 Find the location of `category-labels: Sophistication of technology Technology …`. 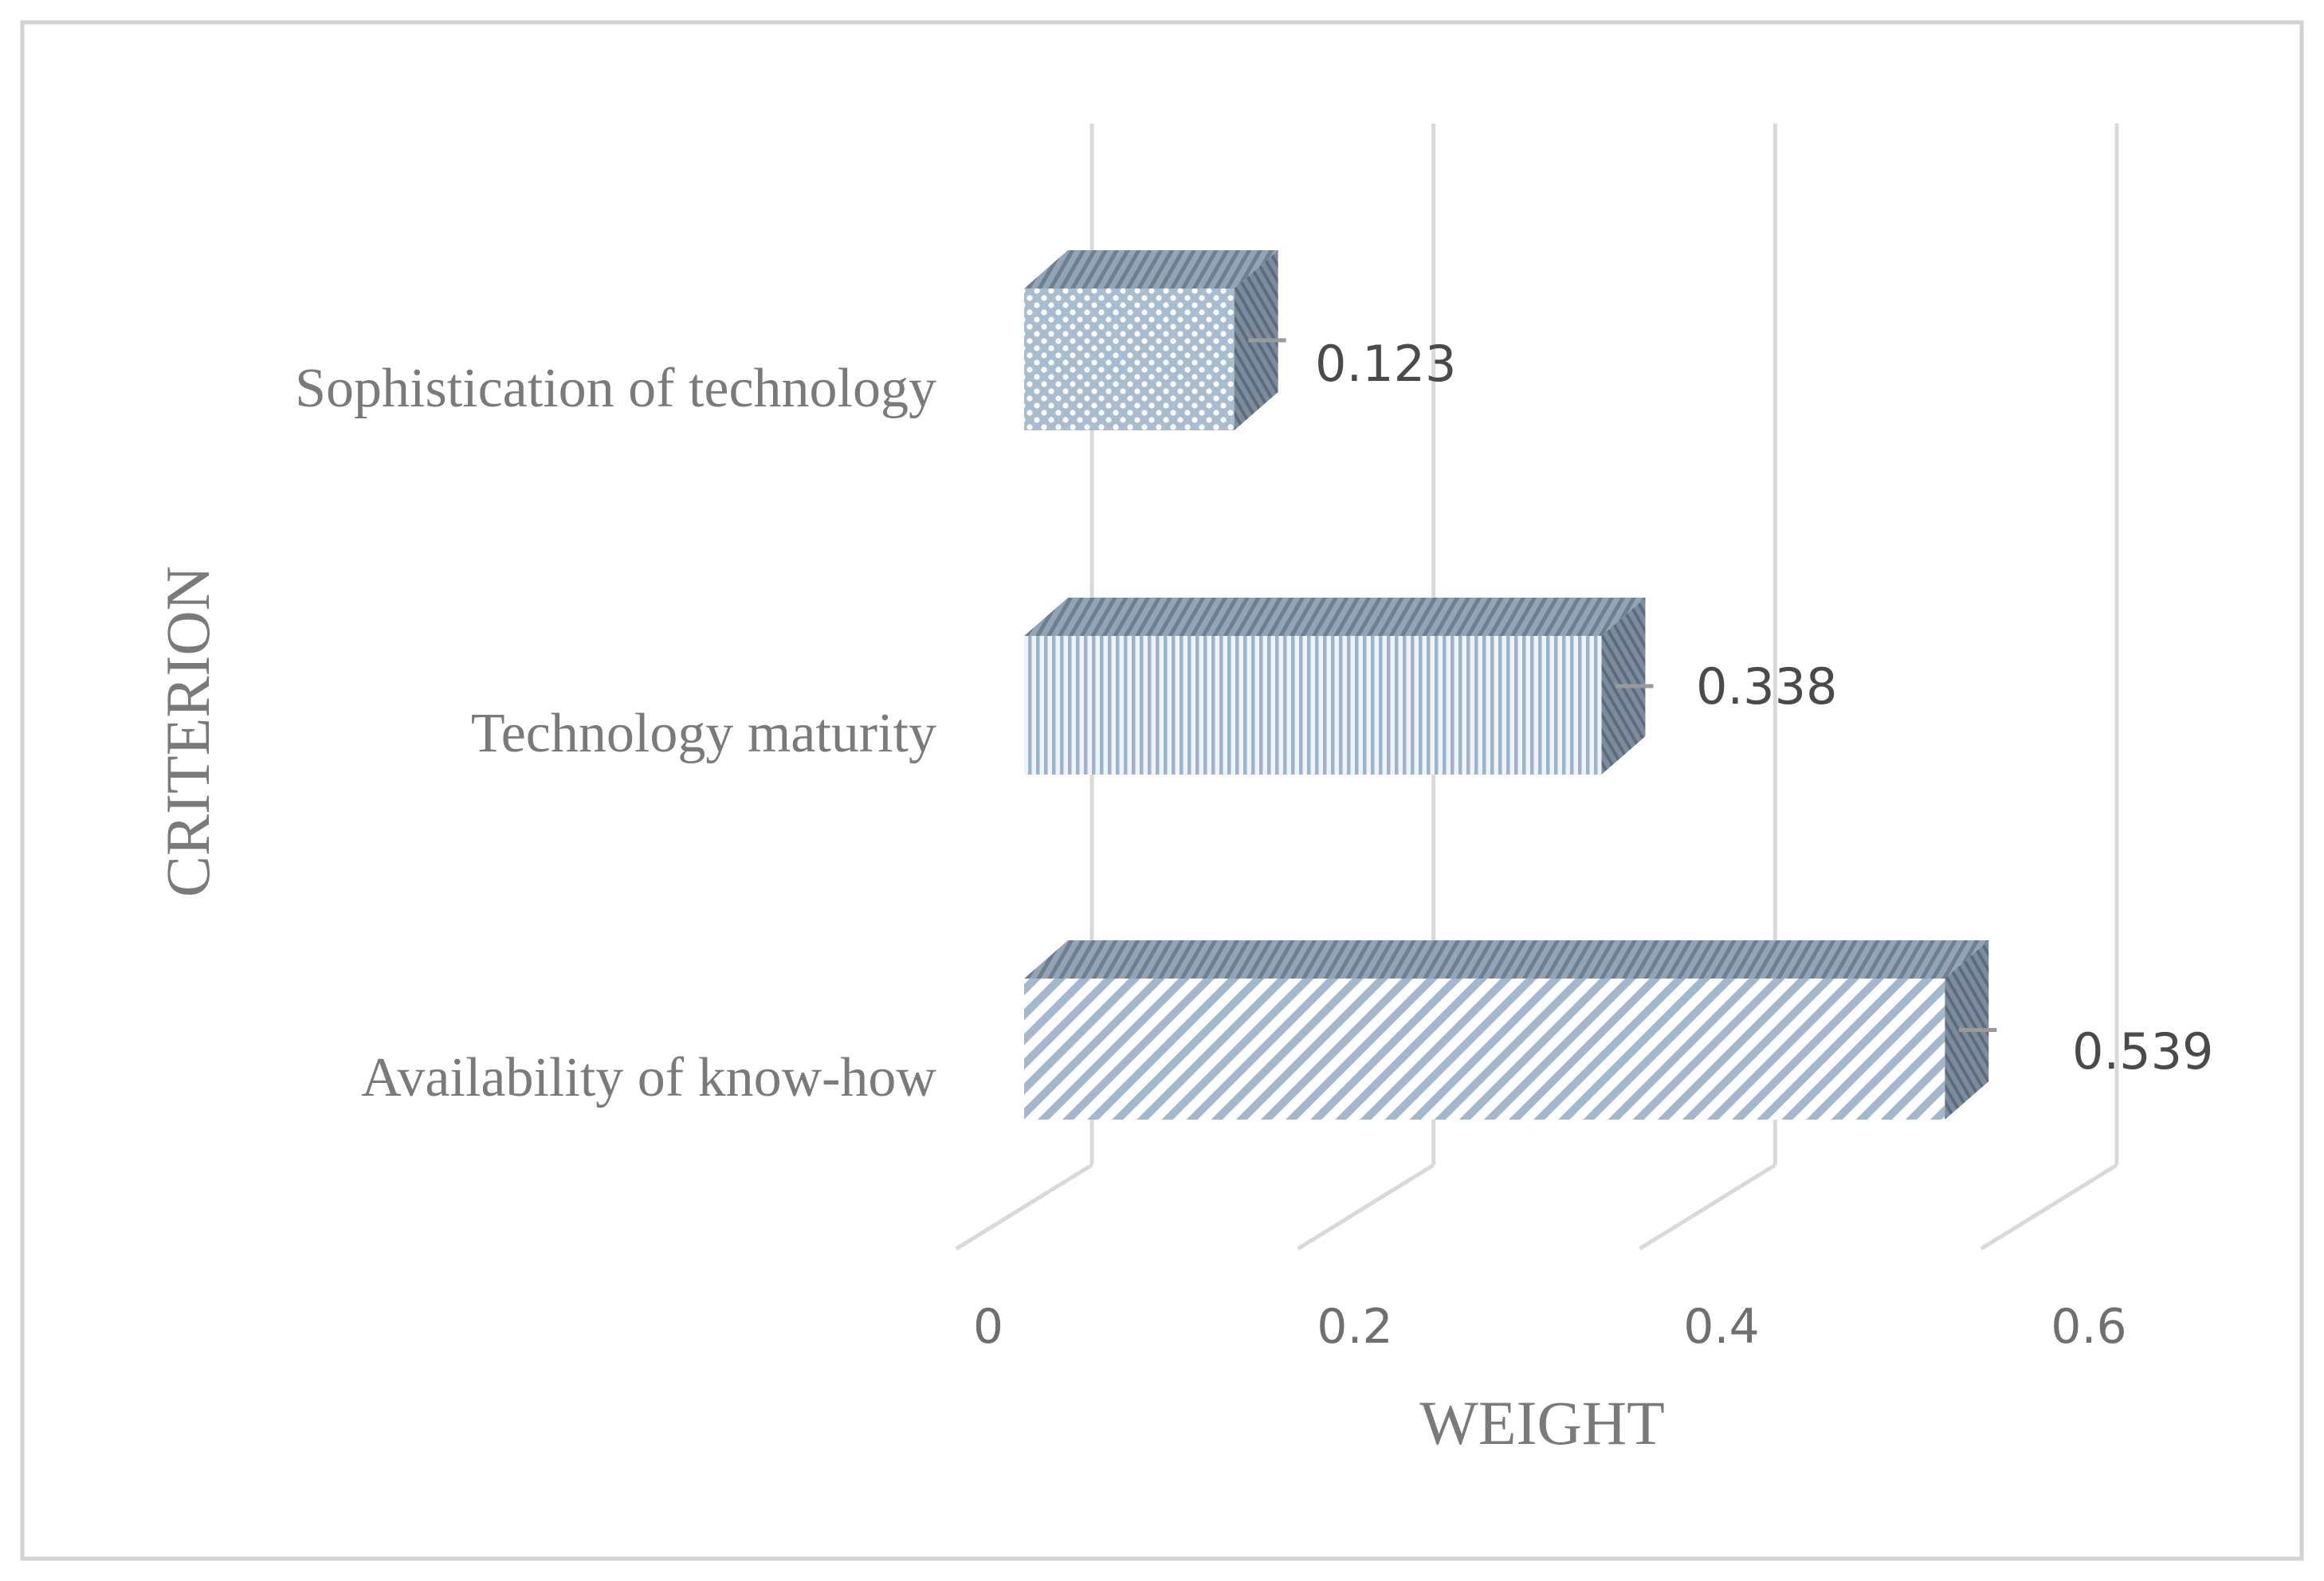

category-labels: Sophistication of technology Technology … is located at coordinates (615, 733).